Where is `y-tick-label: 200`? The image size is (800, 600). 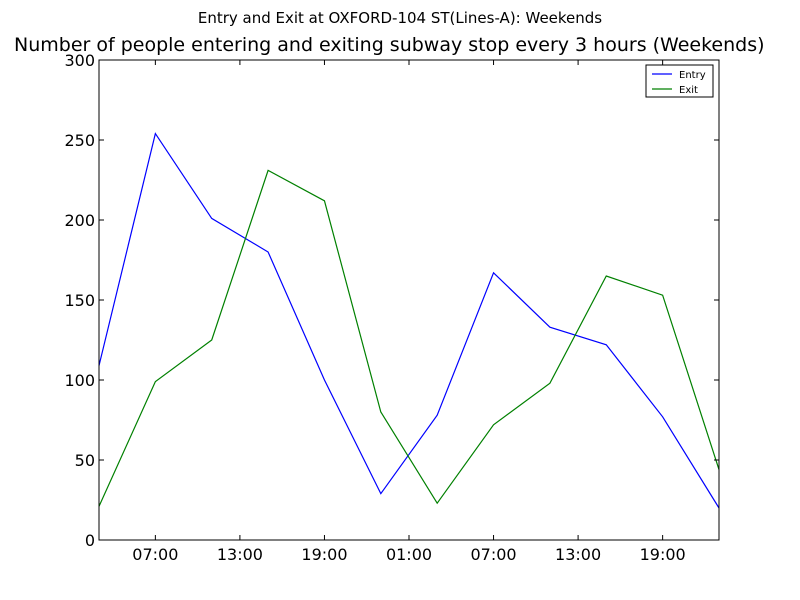
y-tick-label: 200 is located at coordinates (79, 220).